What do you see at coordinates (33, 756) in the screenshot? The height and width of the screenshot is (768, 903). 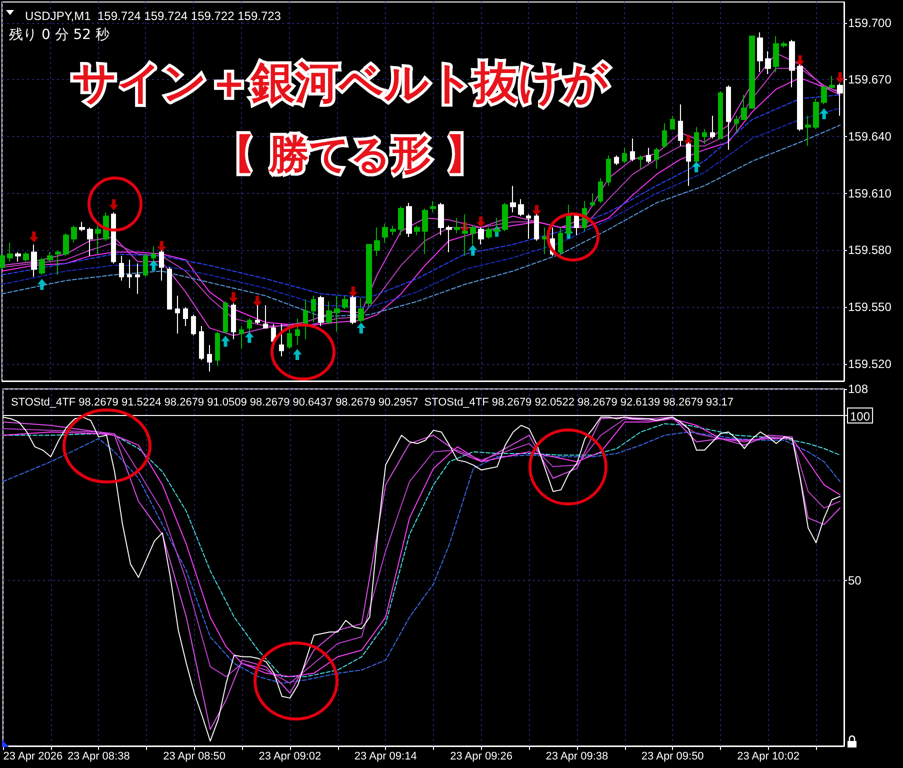 I see `x-tick-label: 23 Apr 2026` at bounding box center [33, 756].